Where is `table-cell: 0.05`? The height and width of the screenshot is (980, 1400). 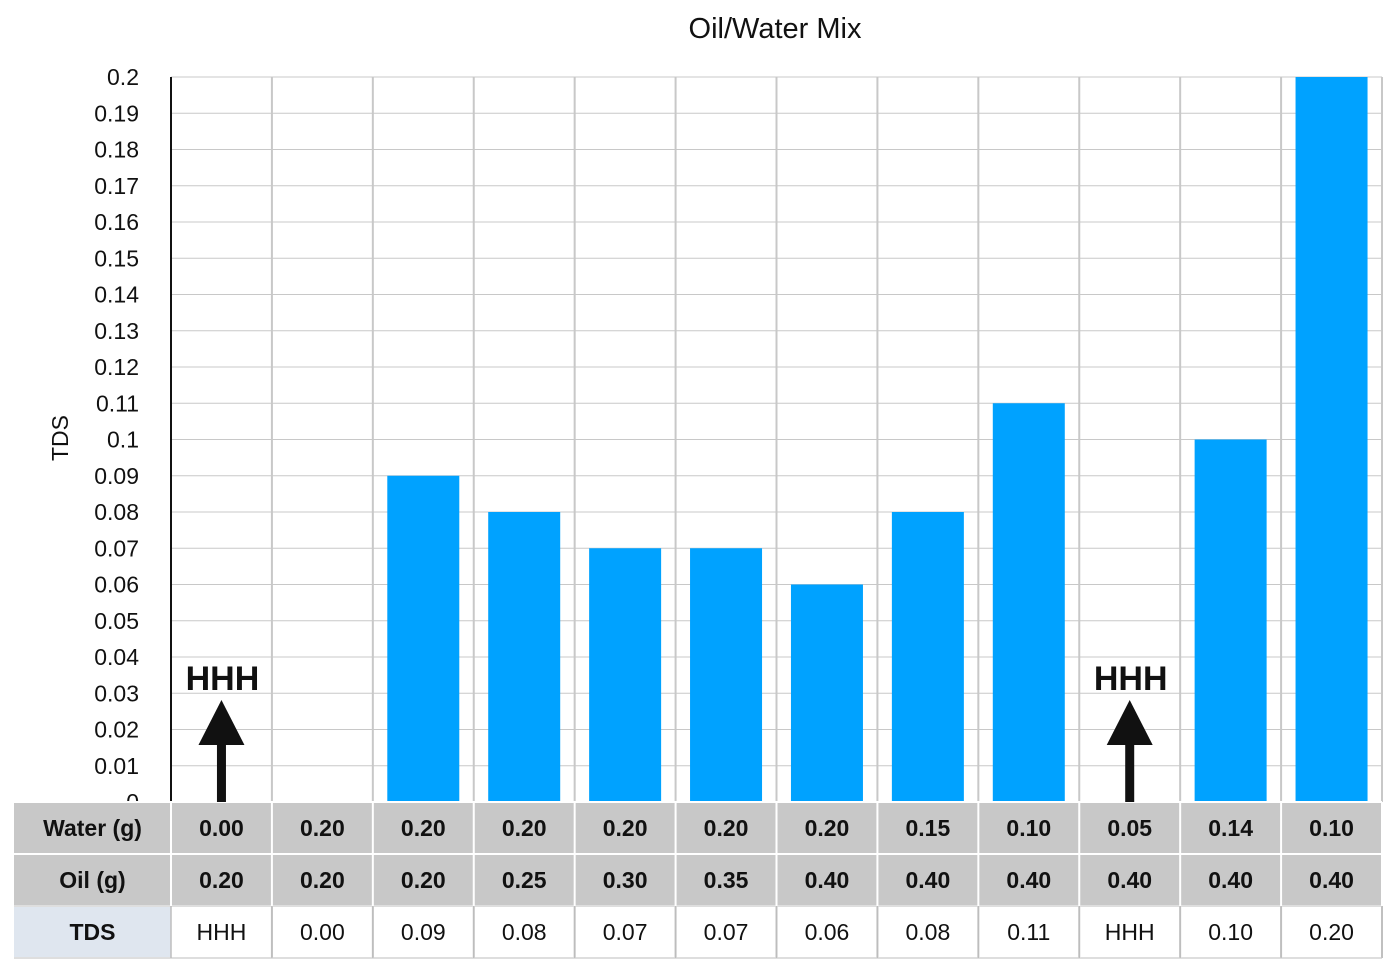
table-cell: 0.05 is located at coordinates (1129, 828).